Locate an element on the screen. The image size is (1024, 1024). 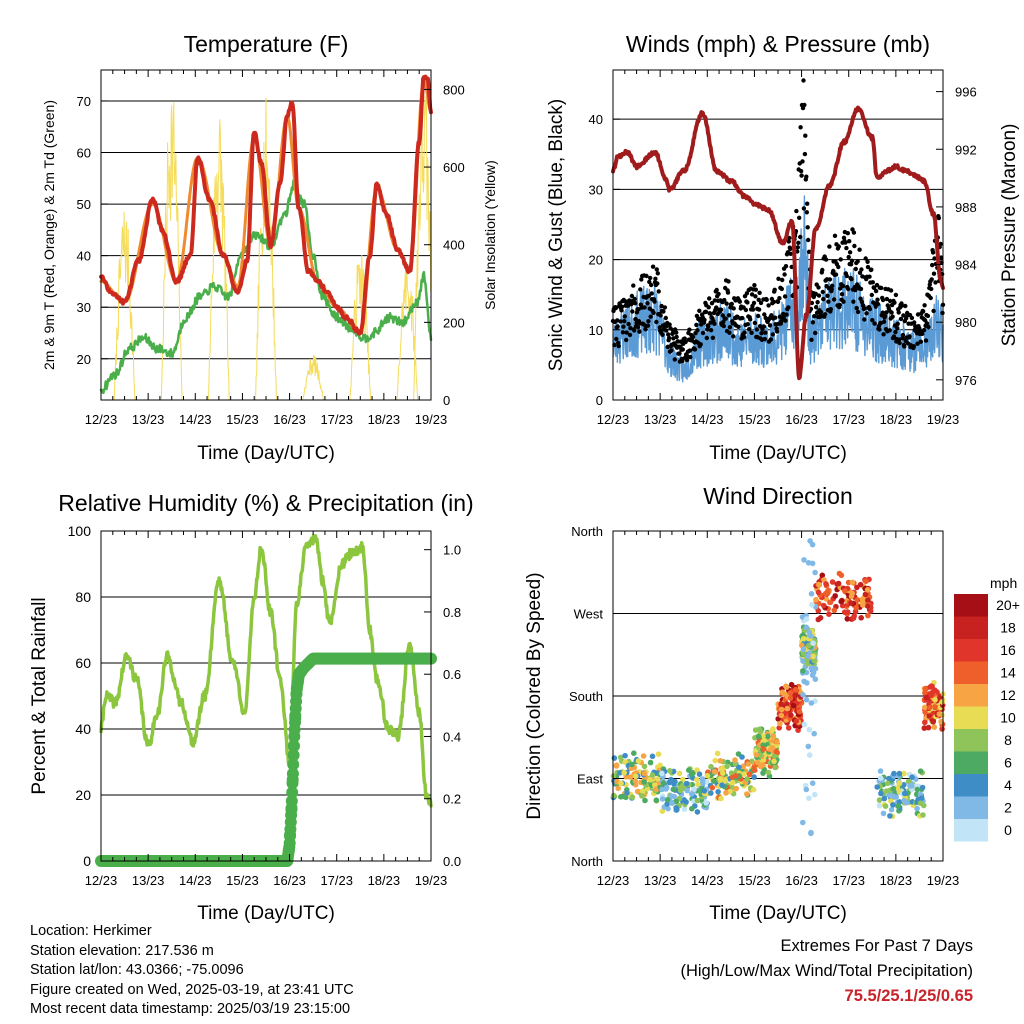
y2-tick-label: 988 is located at coordinates (966, 207).